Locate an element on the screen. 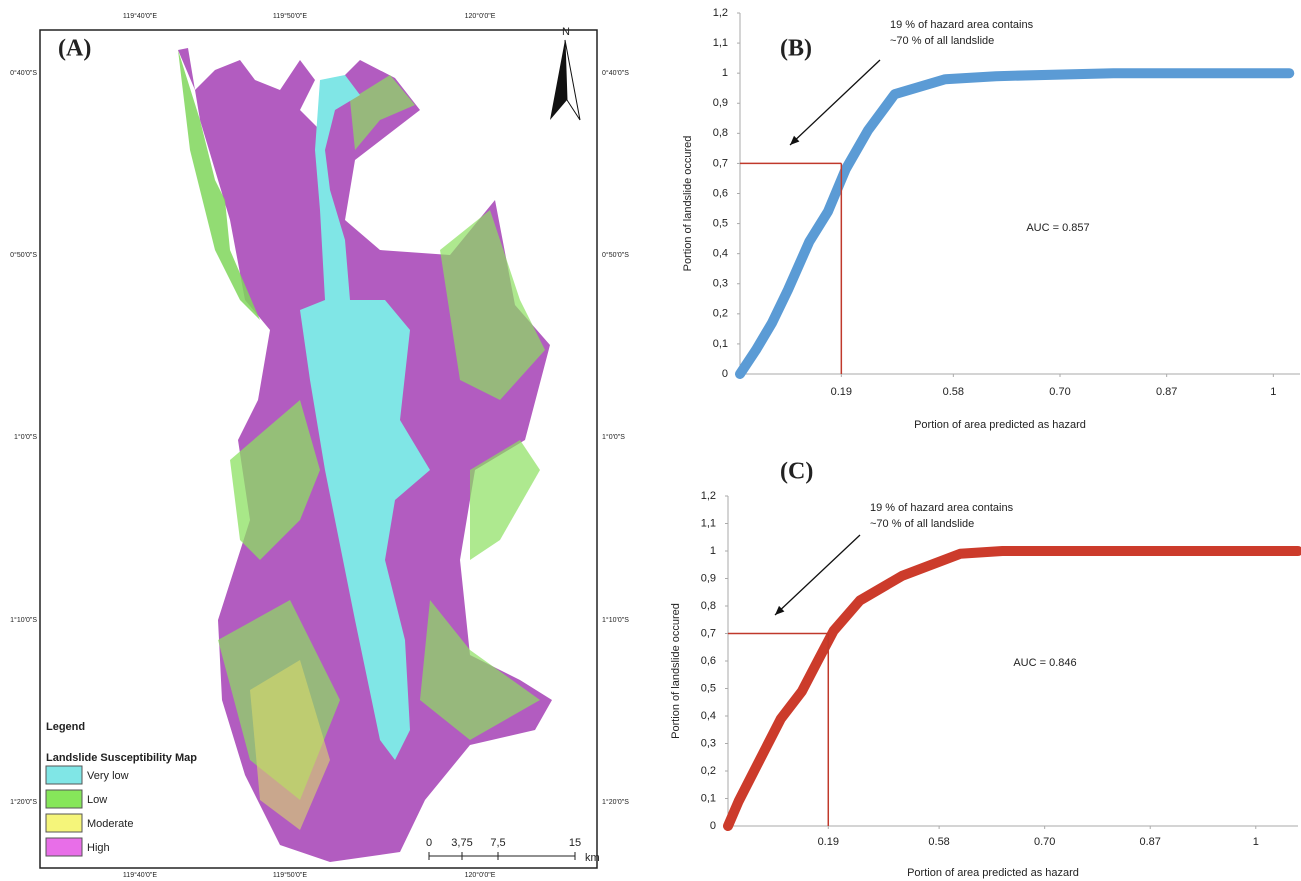  panel-label: (A) is located at coordinates (74, 49).